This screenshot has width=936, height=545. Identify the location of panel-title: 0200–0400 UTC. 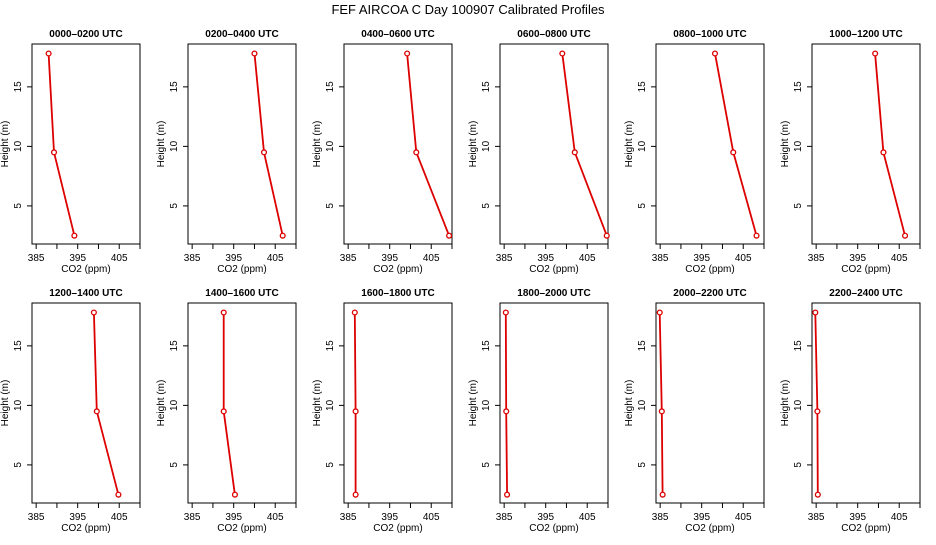
(241, 34).